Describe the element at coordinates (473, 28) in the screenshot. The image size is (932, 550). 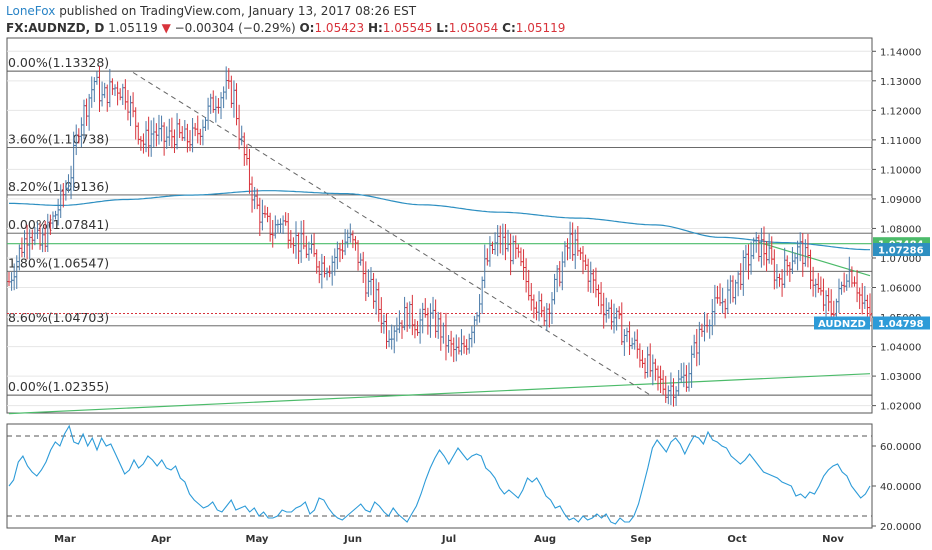
I see `low-value: 1.05054` at that location.